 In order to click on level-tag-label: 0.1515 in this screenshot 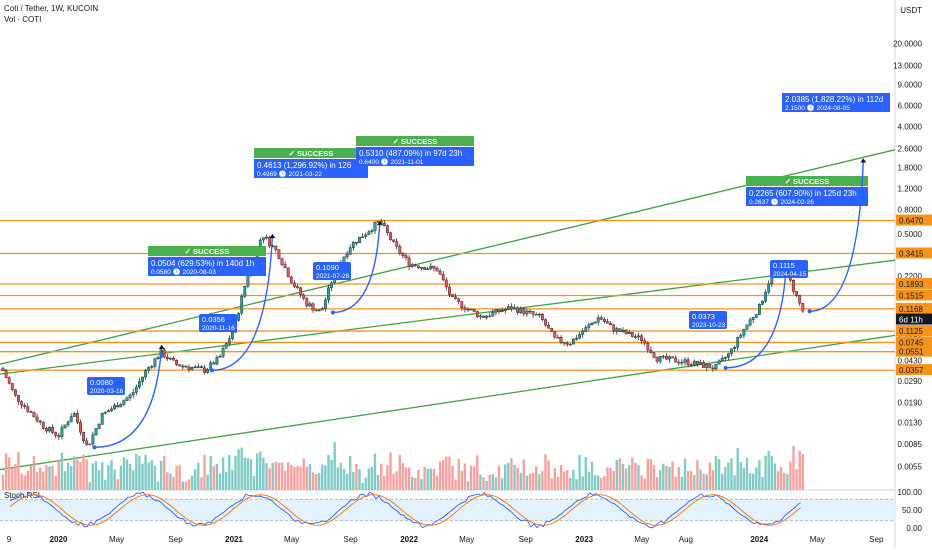, I will do `click(911, 295)`.